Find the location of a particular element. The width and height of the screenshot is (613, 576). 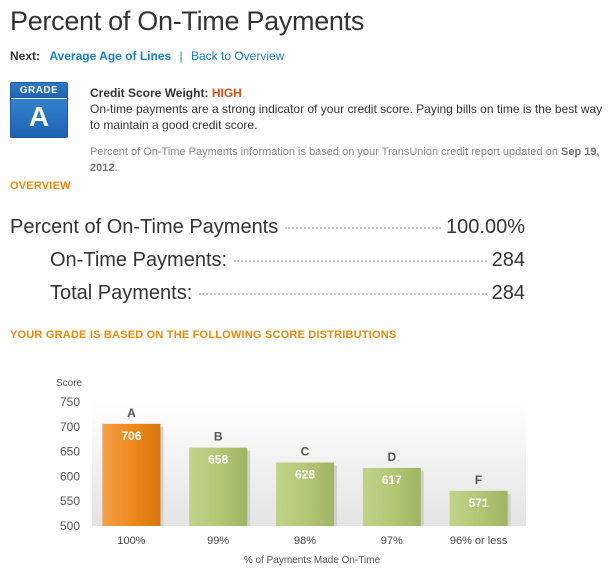

grade-letter: A is located at coordinates (39, 116).